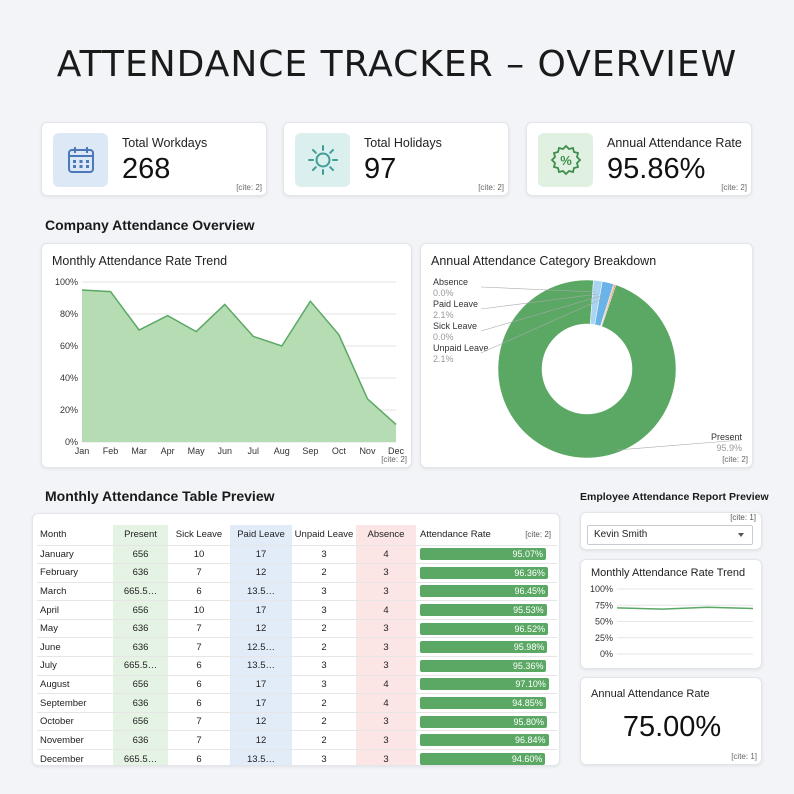 The width and height of the screenshot is (794, 794). I want to click on x-tick-label: Oct, so click(339, 451).